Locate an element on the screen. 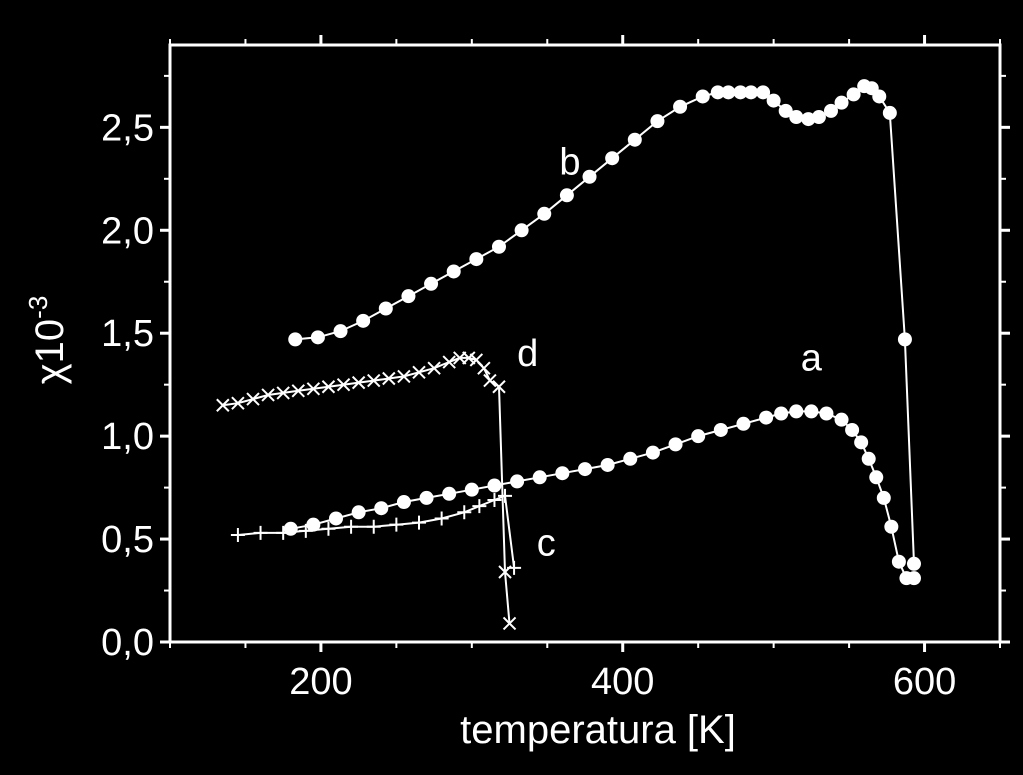 This screenshot has width=1023, height=775. series-d is located at coordinates (366, 491).